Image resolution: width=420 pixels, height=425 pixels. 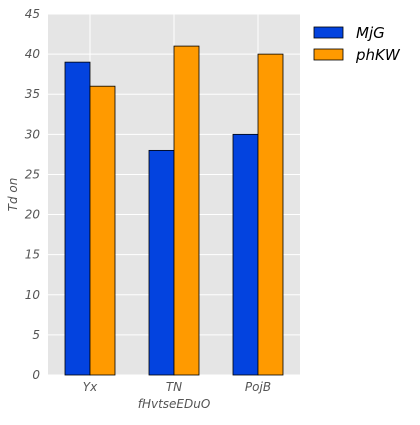 I want to click on legend-label-MjG: MjG, so click(x=370, y=33).